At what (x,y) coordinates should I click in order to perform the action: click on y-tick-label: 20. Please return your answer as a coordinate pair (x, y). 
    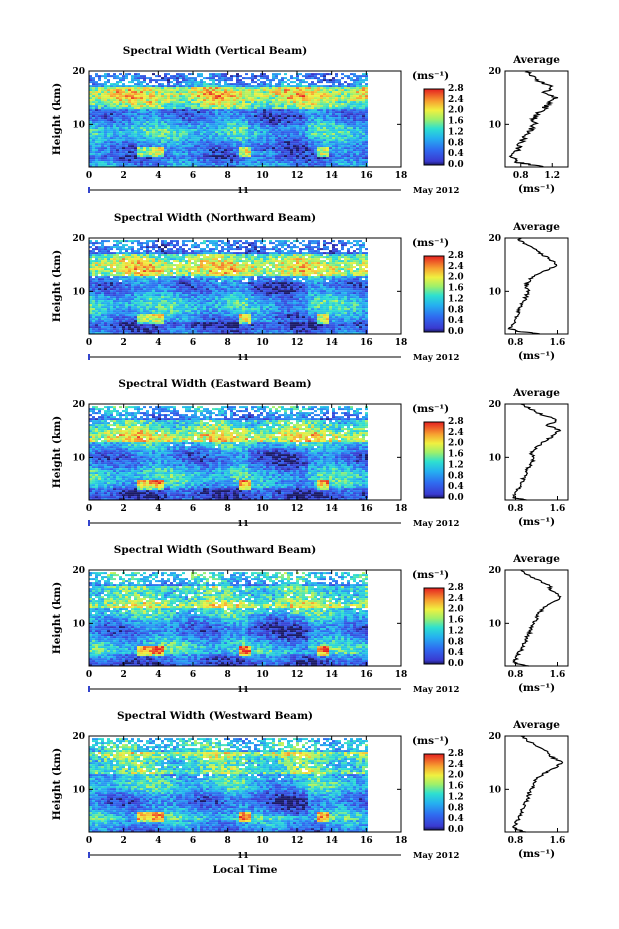
    Looking at the image, I should click on (78, 405).